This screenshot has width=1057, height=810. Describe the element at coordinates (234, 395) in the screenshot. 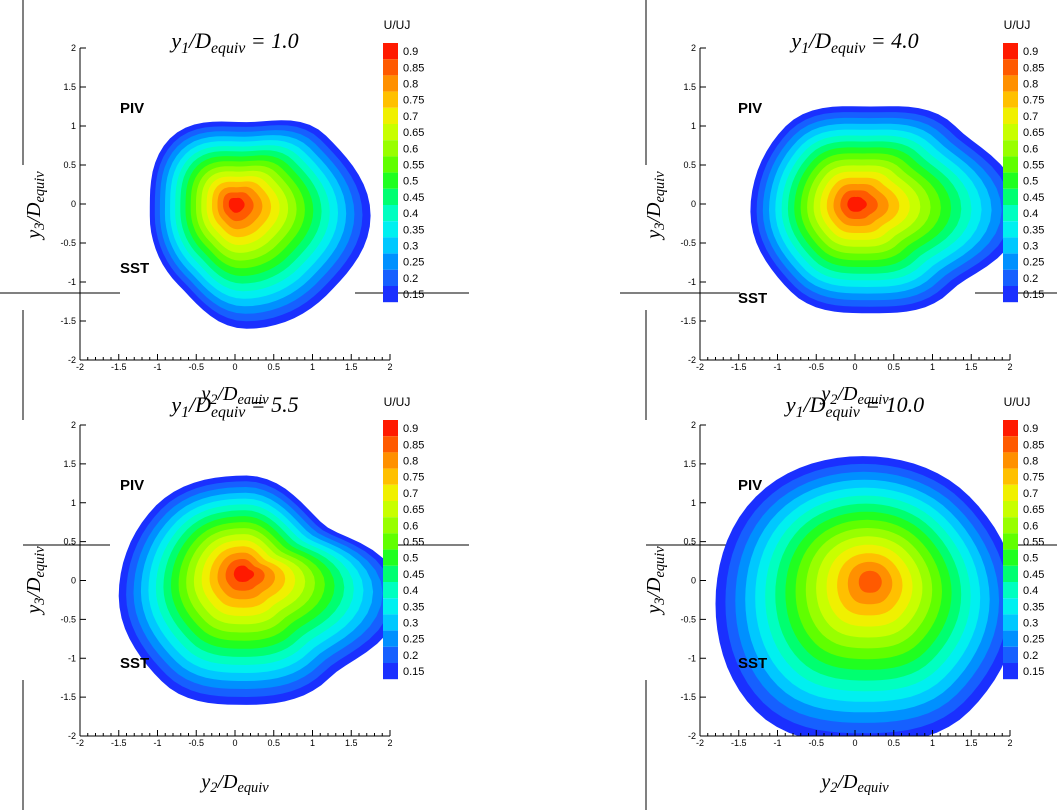

I see `x-axis-title: y2/Deauiv` at that location.